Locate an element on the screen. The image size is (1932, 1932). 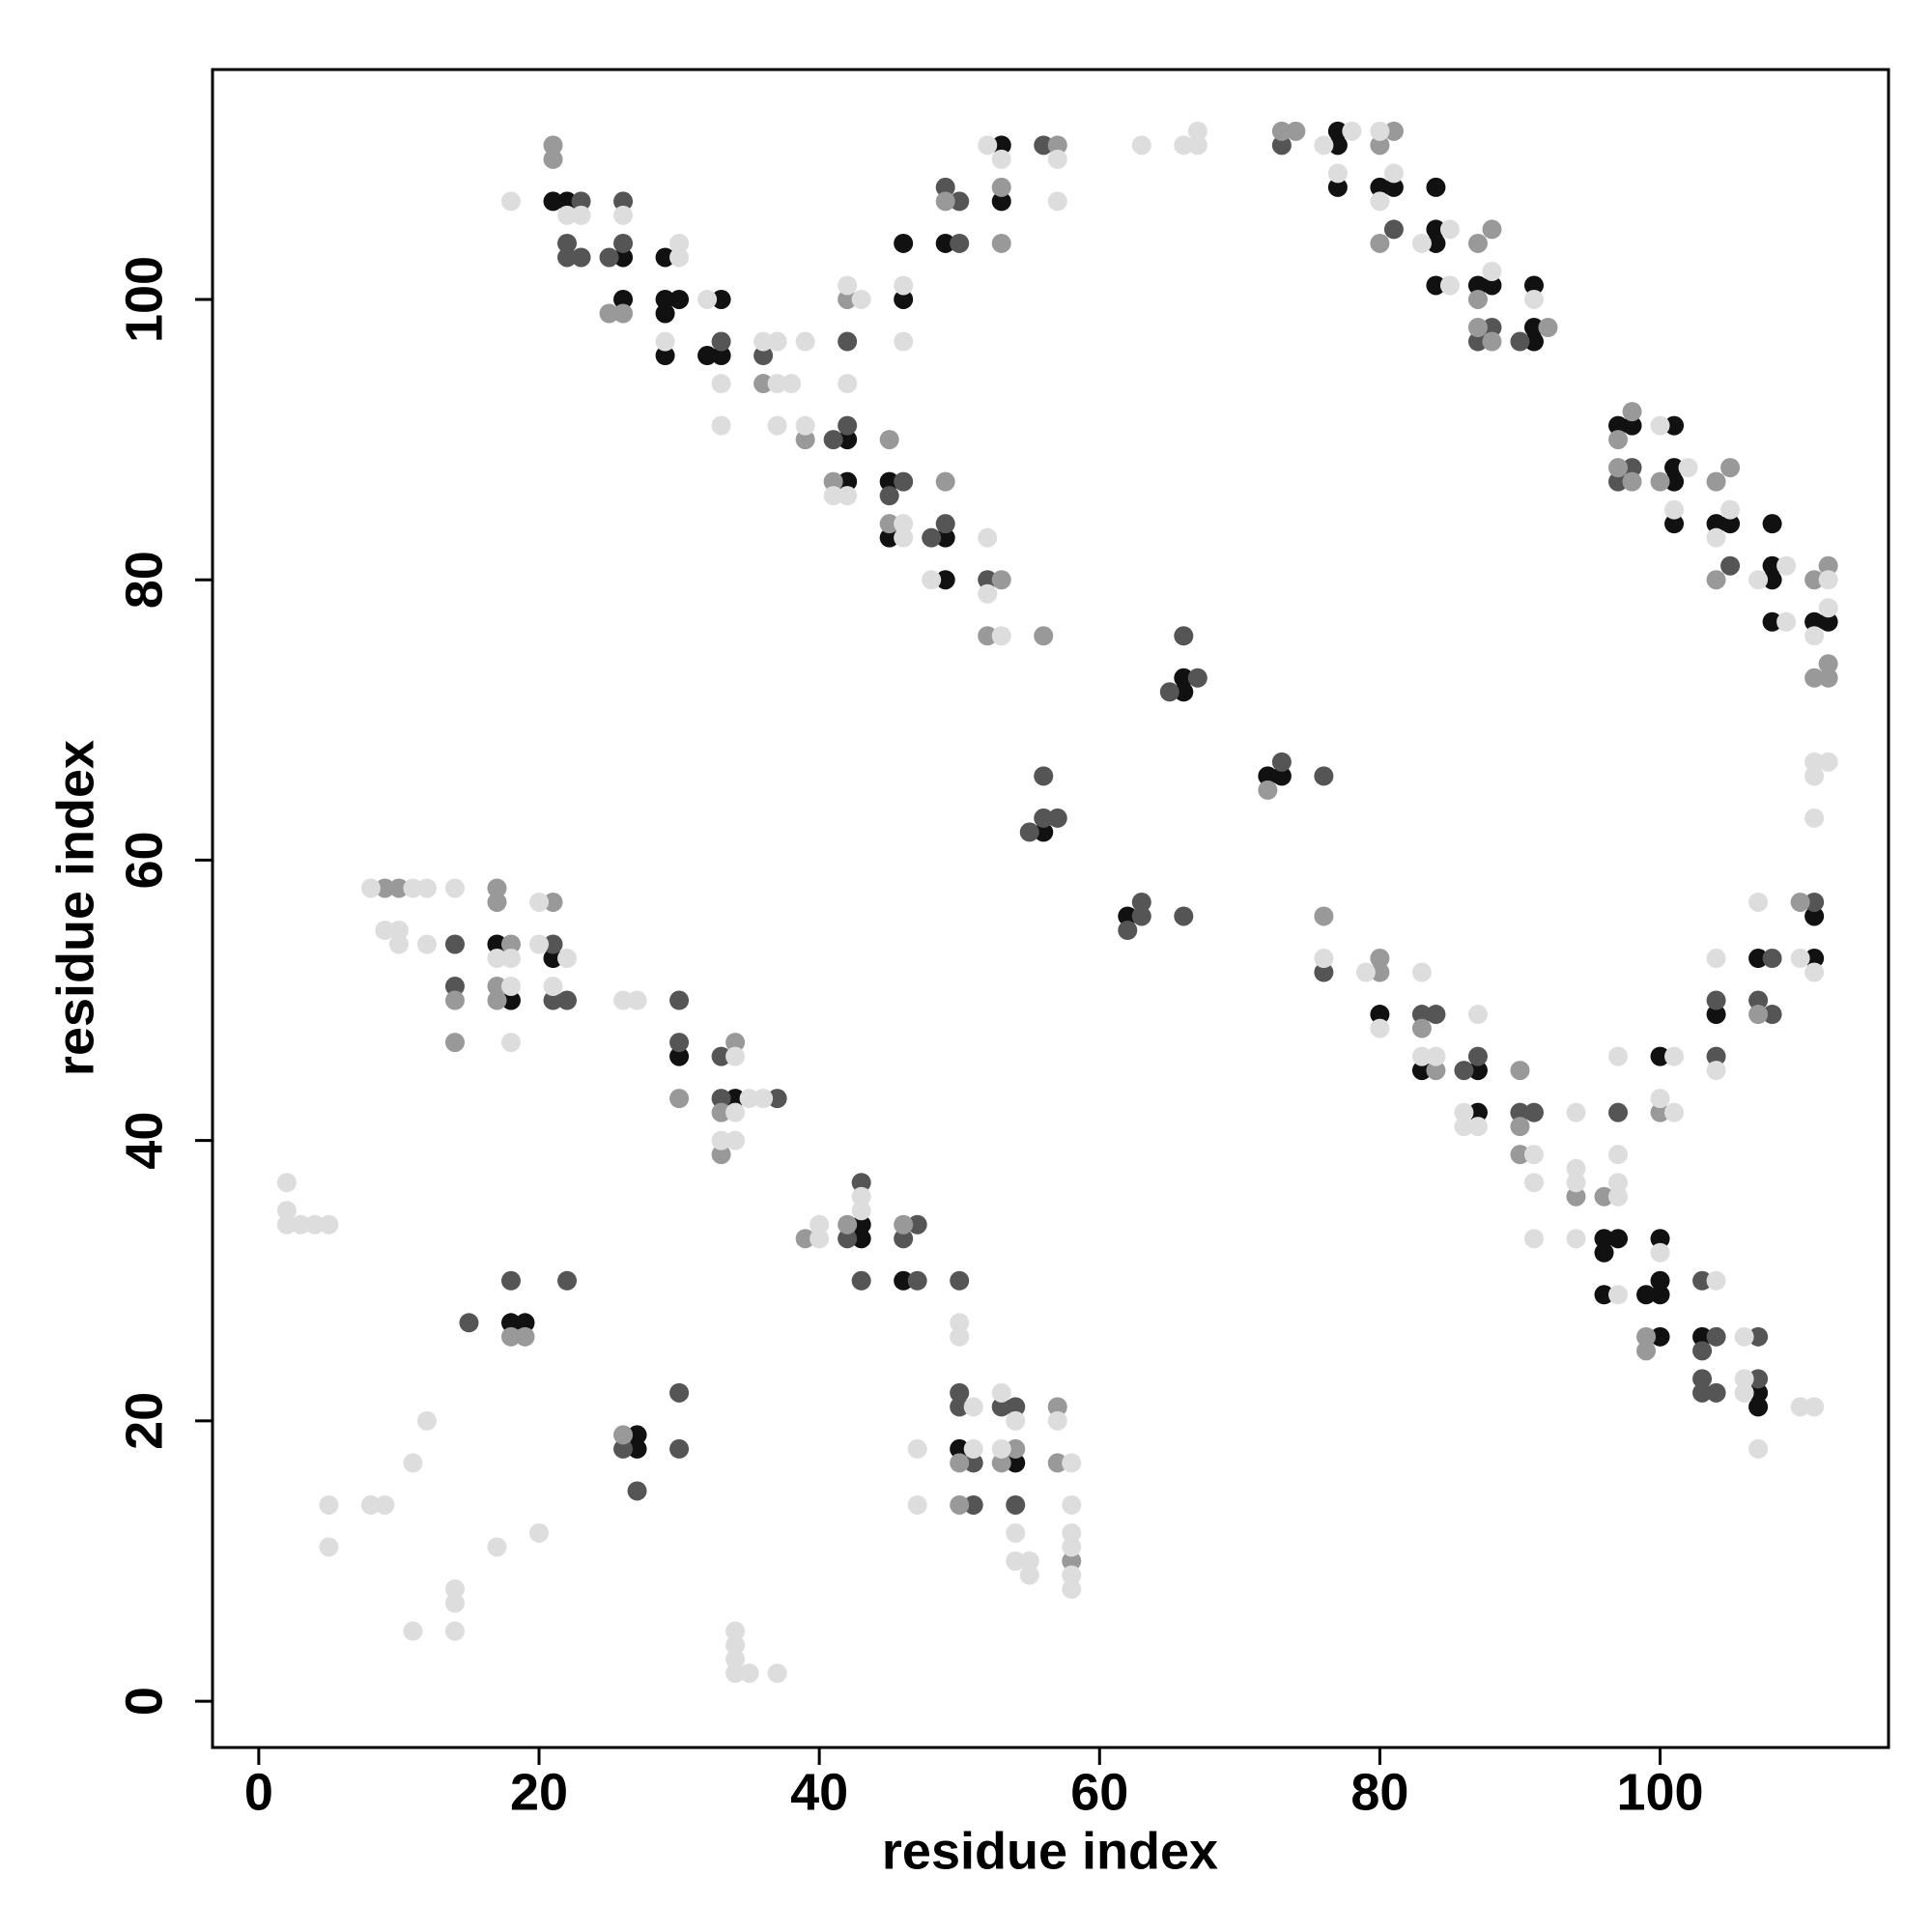
x-tick-label: 60 is located at coordinates (1099, 1792).